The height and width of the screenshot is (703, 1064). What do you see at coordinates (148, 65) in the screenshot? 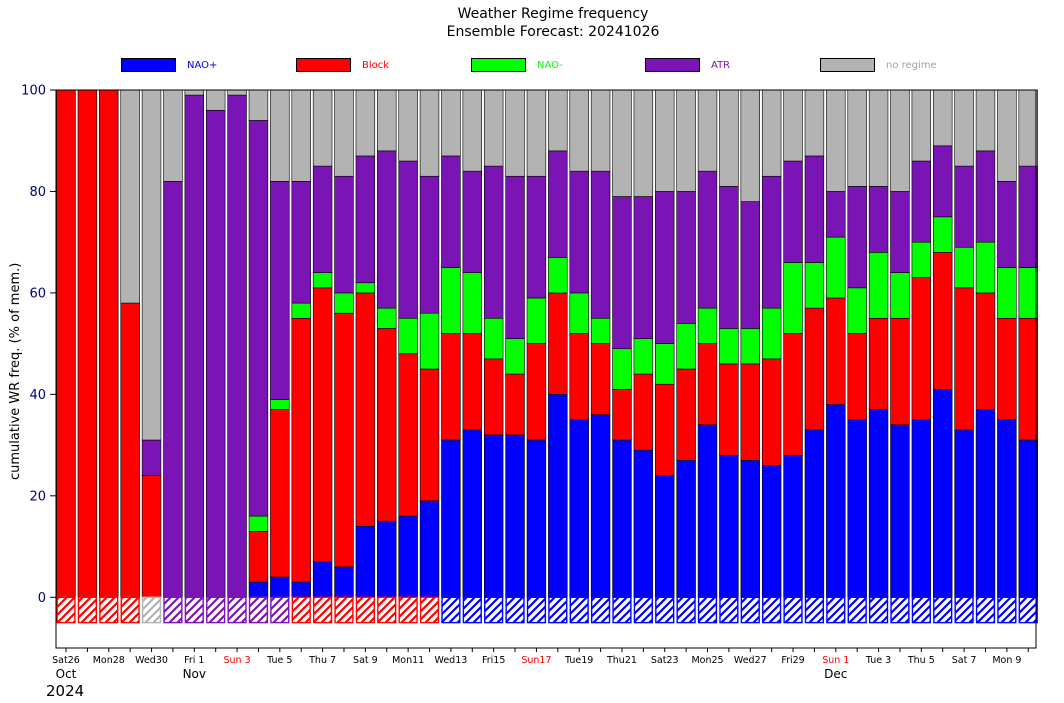
I see `legend-swatch` at bounding box center [148, 65].